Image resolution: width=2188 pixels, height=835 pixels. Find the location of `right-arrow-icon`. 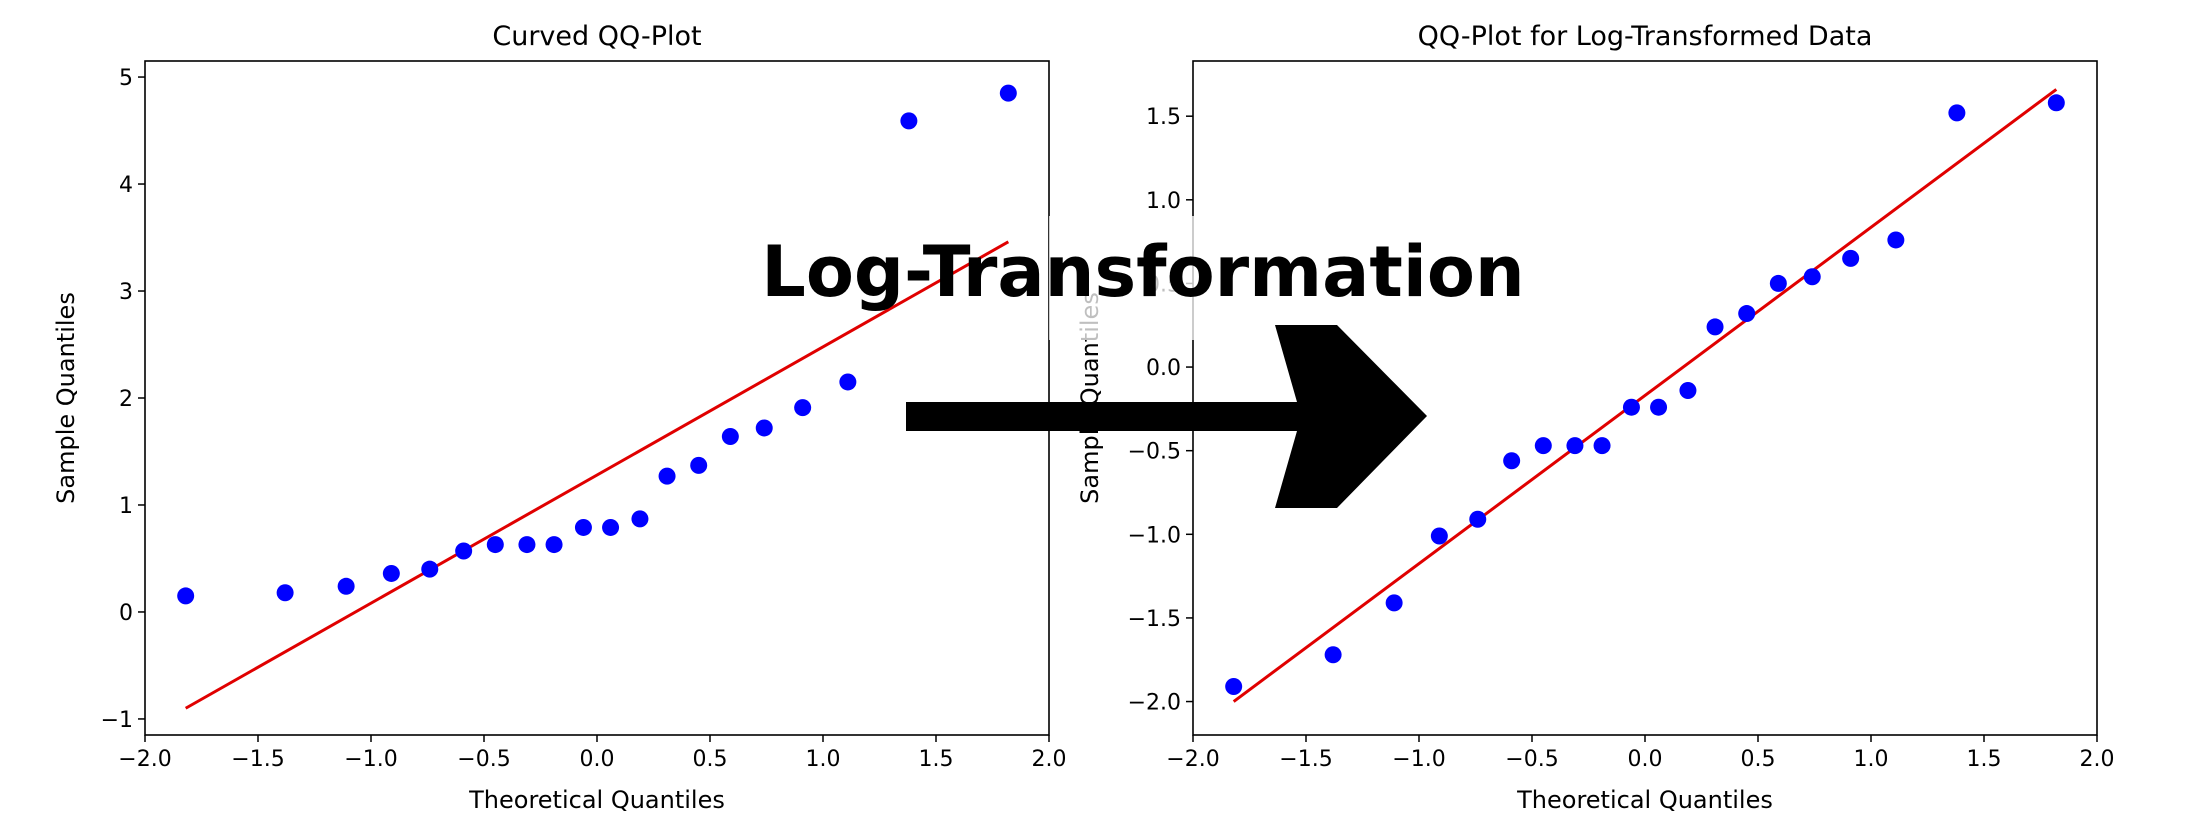

right-arrow-icon is located at coordinates (1166, 416).